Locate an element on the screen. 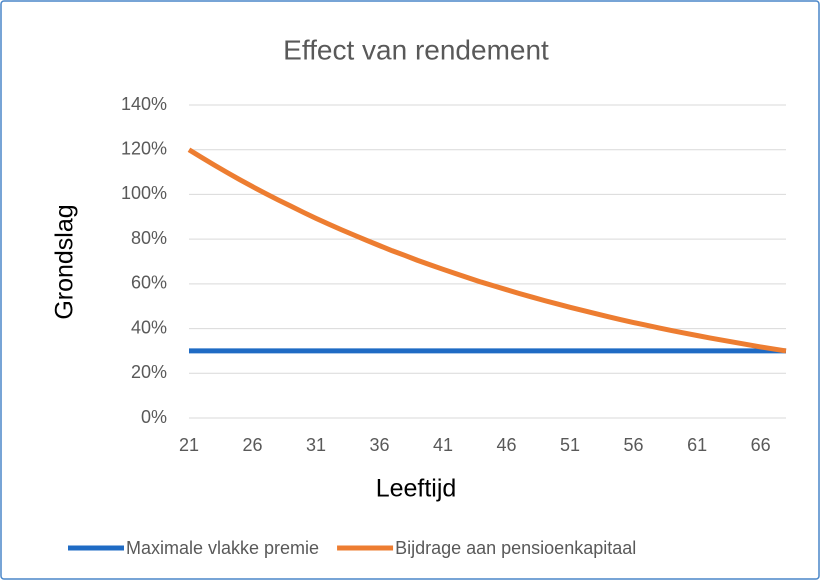  y-tick-label: 80% is located at coordinates (149, 238).